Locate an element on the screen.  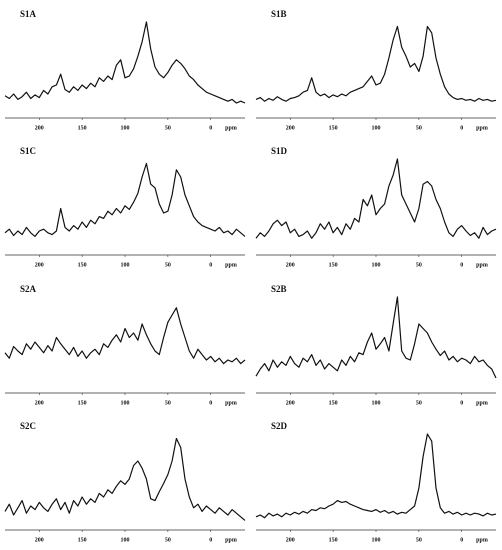
panel-title: S1A is located at coordinates (28, 14).